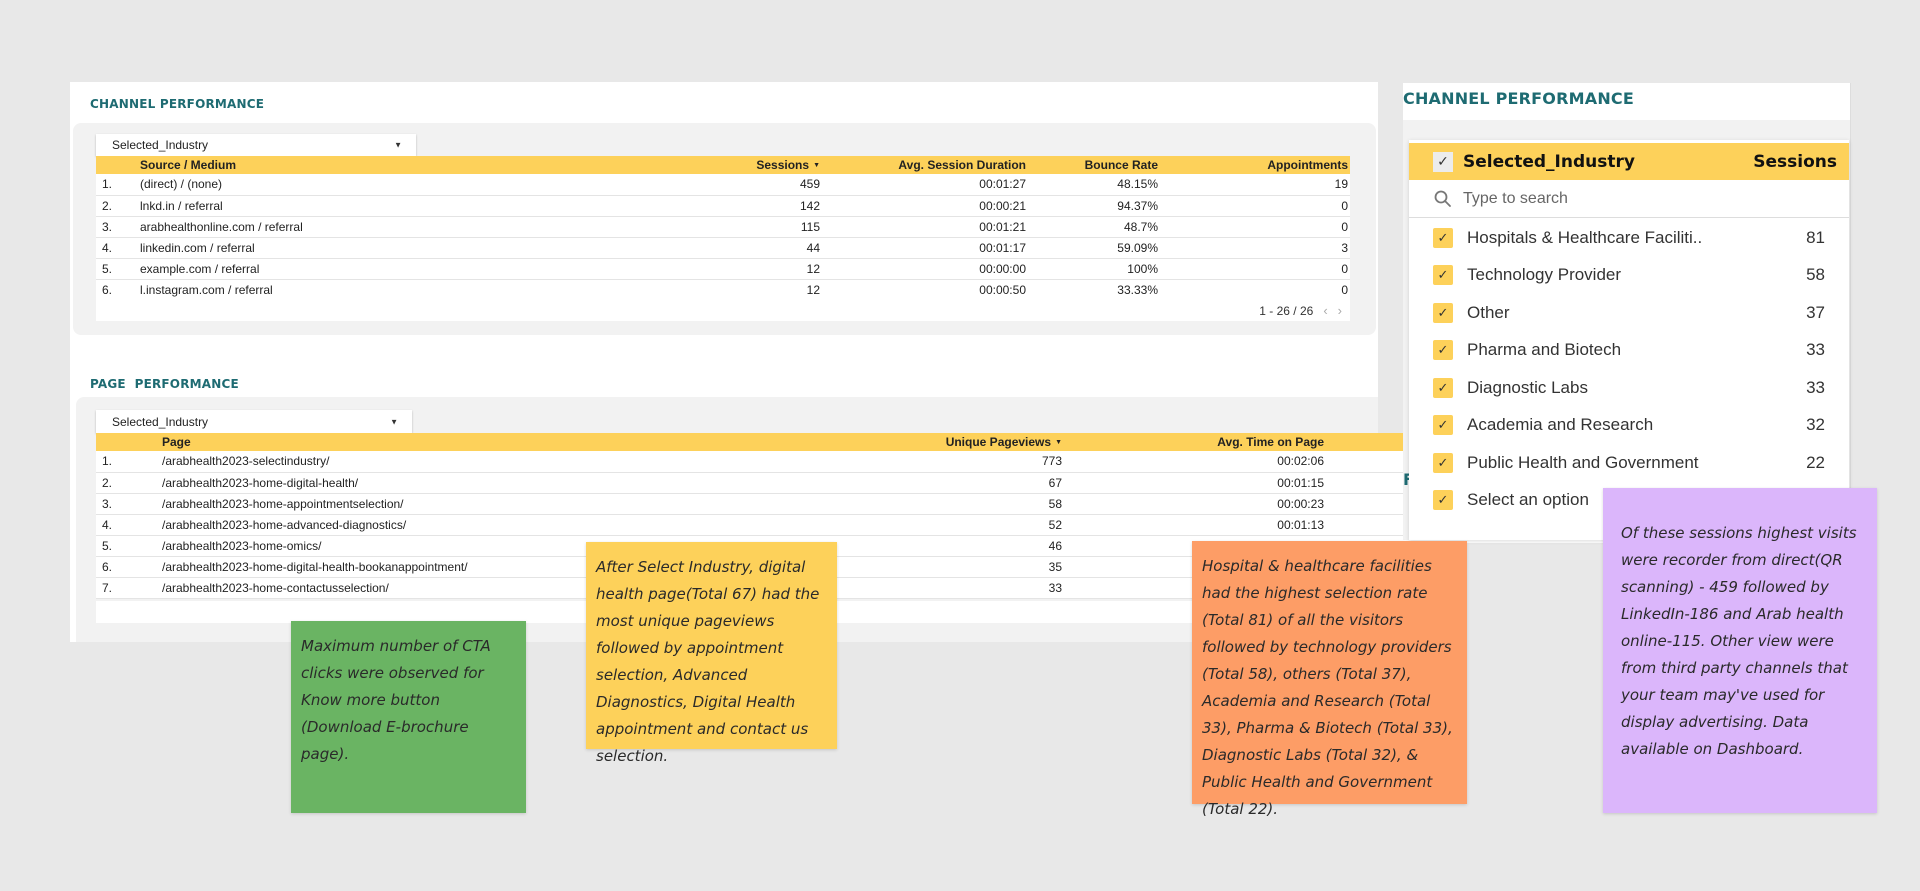 The height and width of the screenshot is (891, 1920). Describe the element at coordinates (128, 546) in the screenshot. I see `row-index: 5.` at that location.